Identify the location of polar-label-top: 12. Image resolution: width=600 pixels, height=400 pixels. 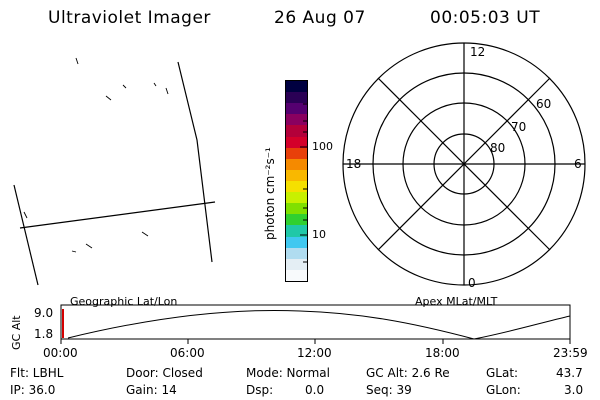
(478, 52).